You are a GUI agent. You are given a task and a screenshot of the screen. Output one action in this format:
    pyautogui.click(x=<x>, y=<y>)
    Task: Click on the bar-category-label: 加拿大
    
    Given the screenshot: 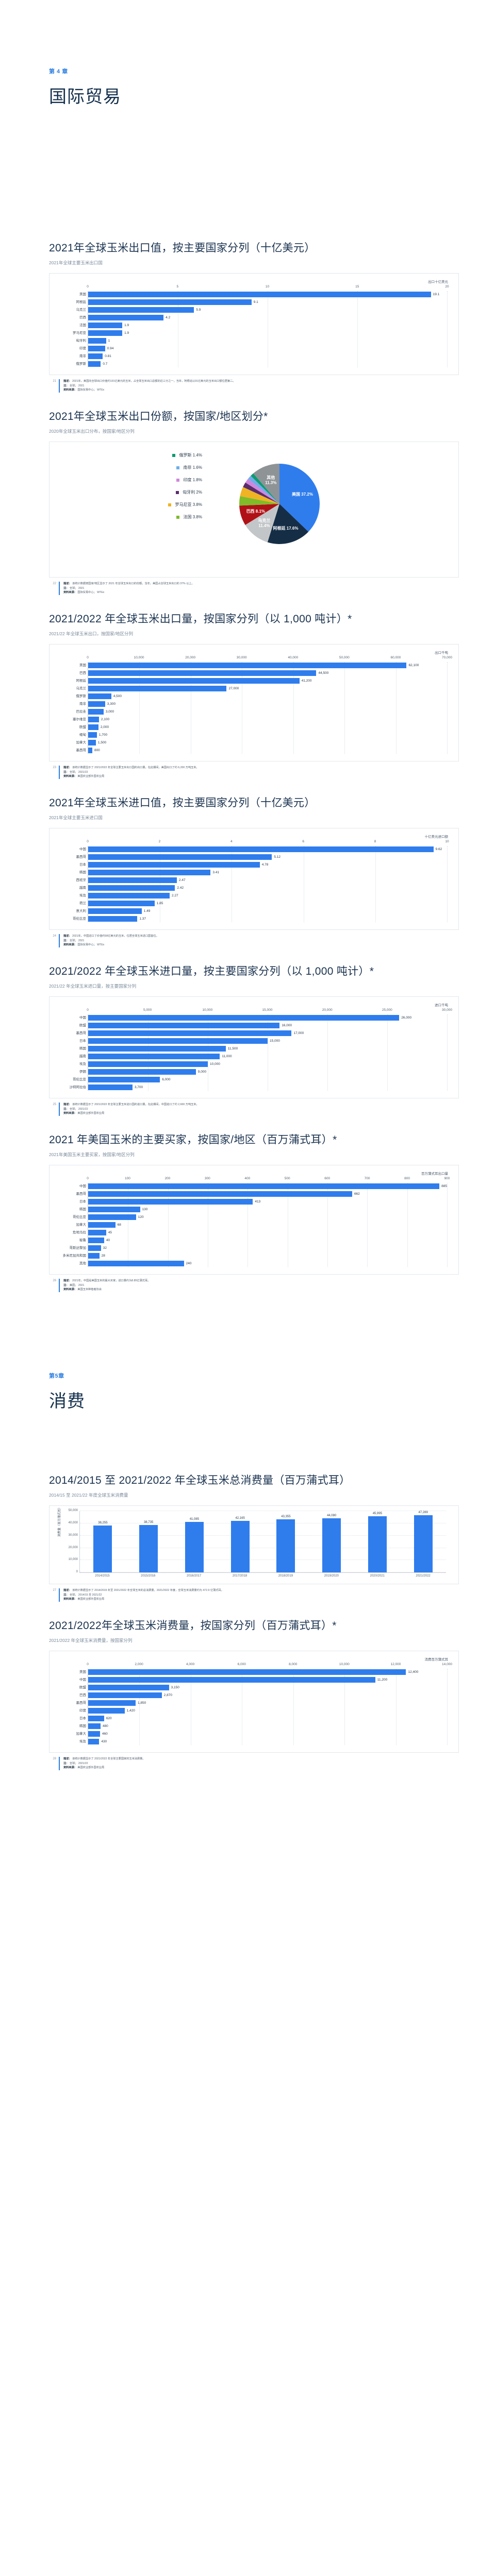 What is the action you would take?
    pyautogui.click(x=81, y=1734)
    